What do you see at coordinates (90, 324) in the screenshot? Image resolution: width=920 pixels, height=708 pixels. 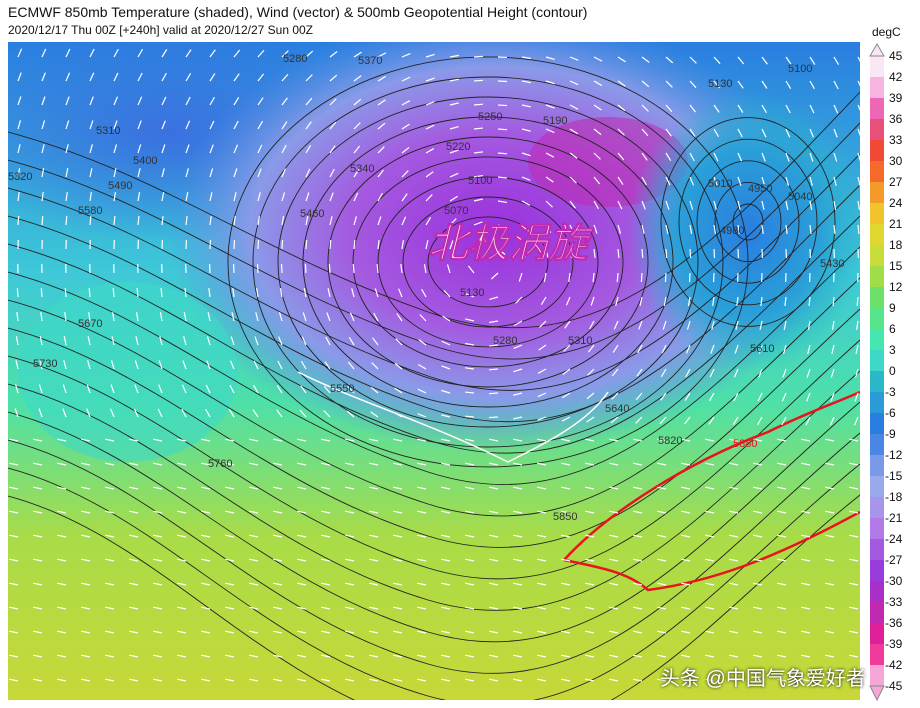 I see `contour-label: 5670` at bounding box center [90, 324].